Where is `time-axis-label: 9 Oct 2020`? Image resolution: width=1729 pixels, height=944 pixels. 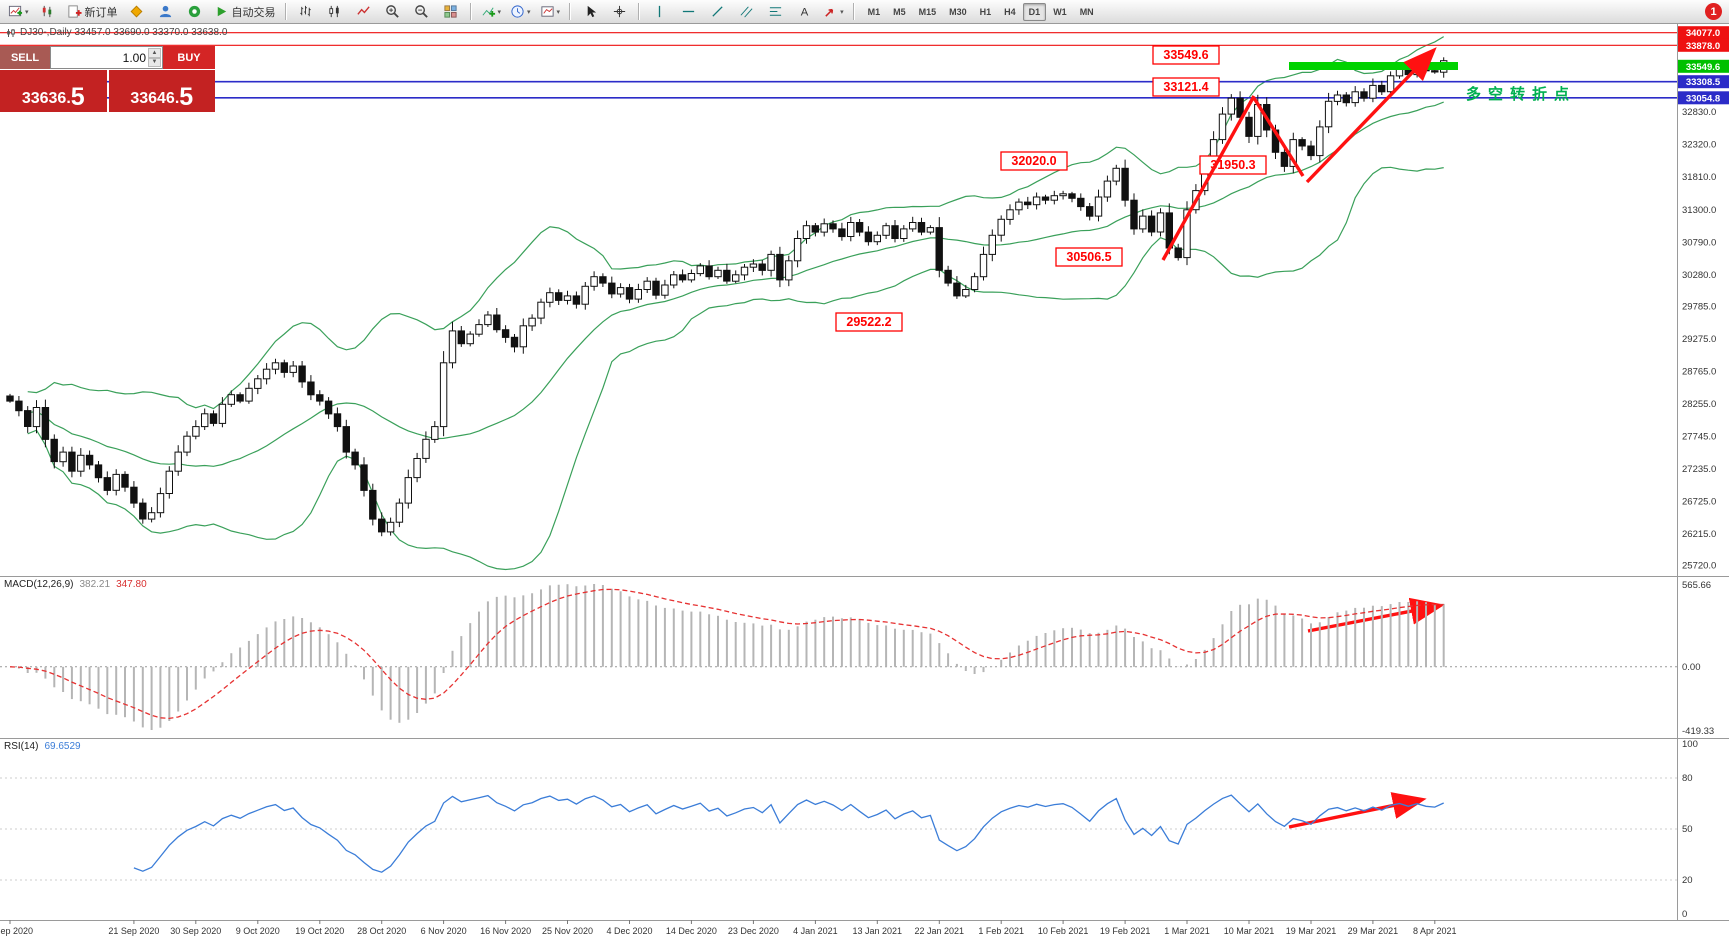
time-axis-label: 9 Oct 2020 is located at coordinates (258, 931).